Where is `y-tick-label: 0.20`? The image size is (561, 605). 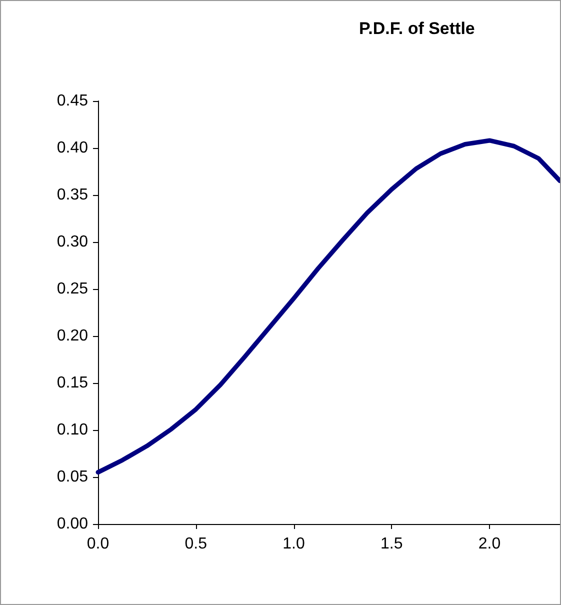 y-tick-label: 0.20 is located at coordinates (72, 336).